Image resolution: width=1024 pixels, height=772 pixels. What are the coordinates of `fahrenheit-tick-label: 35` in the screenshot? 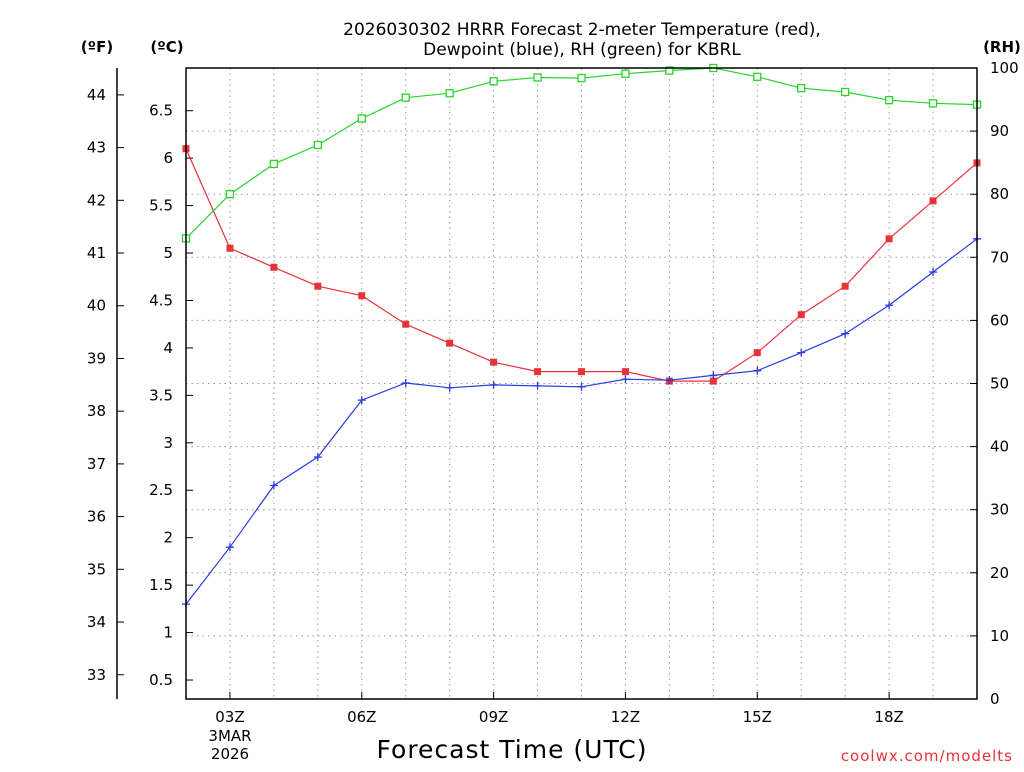 It's located at (96, 569).